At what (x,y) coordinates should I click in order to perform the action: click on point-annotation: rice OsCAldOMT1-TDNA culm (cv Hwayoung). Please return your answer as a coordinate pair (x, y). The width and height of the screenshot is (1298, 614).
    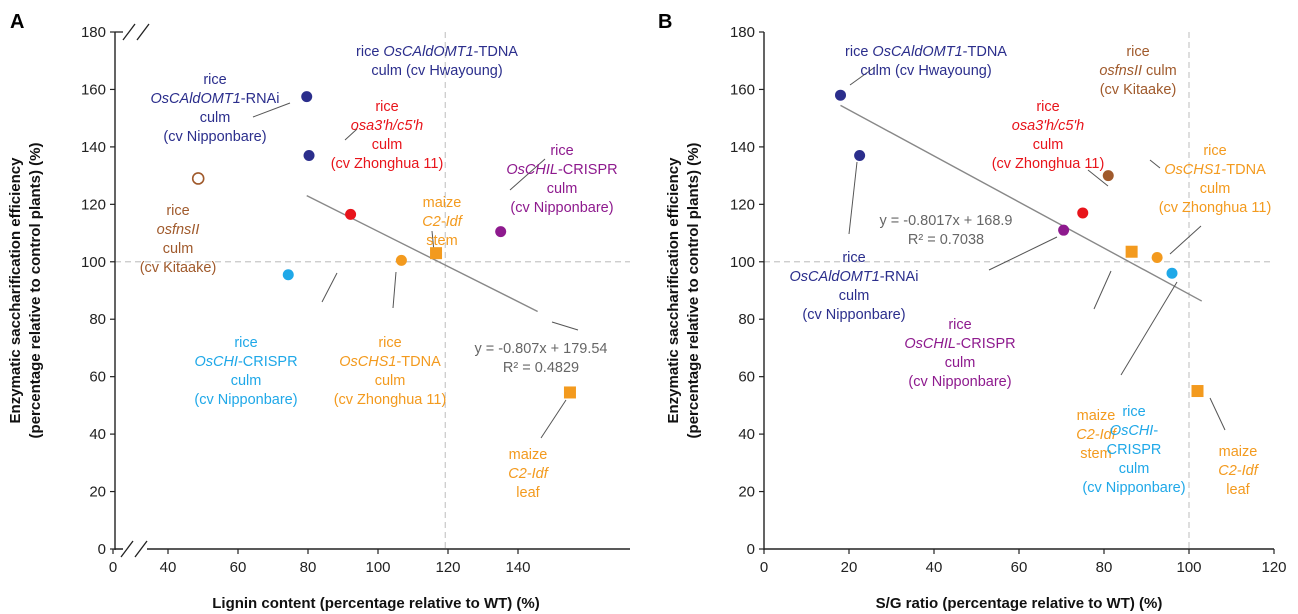
    Looking at the image, I should click on (437, 61).